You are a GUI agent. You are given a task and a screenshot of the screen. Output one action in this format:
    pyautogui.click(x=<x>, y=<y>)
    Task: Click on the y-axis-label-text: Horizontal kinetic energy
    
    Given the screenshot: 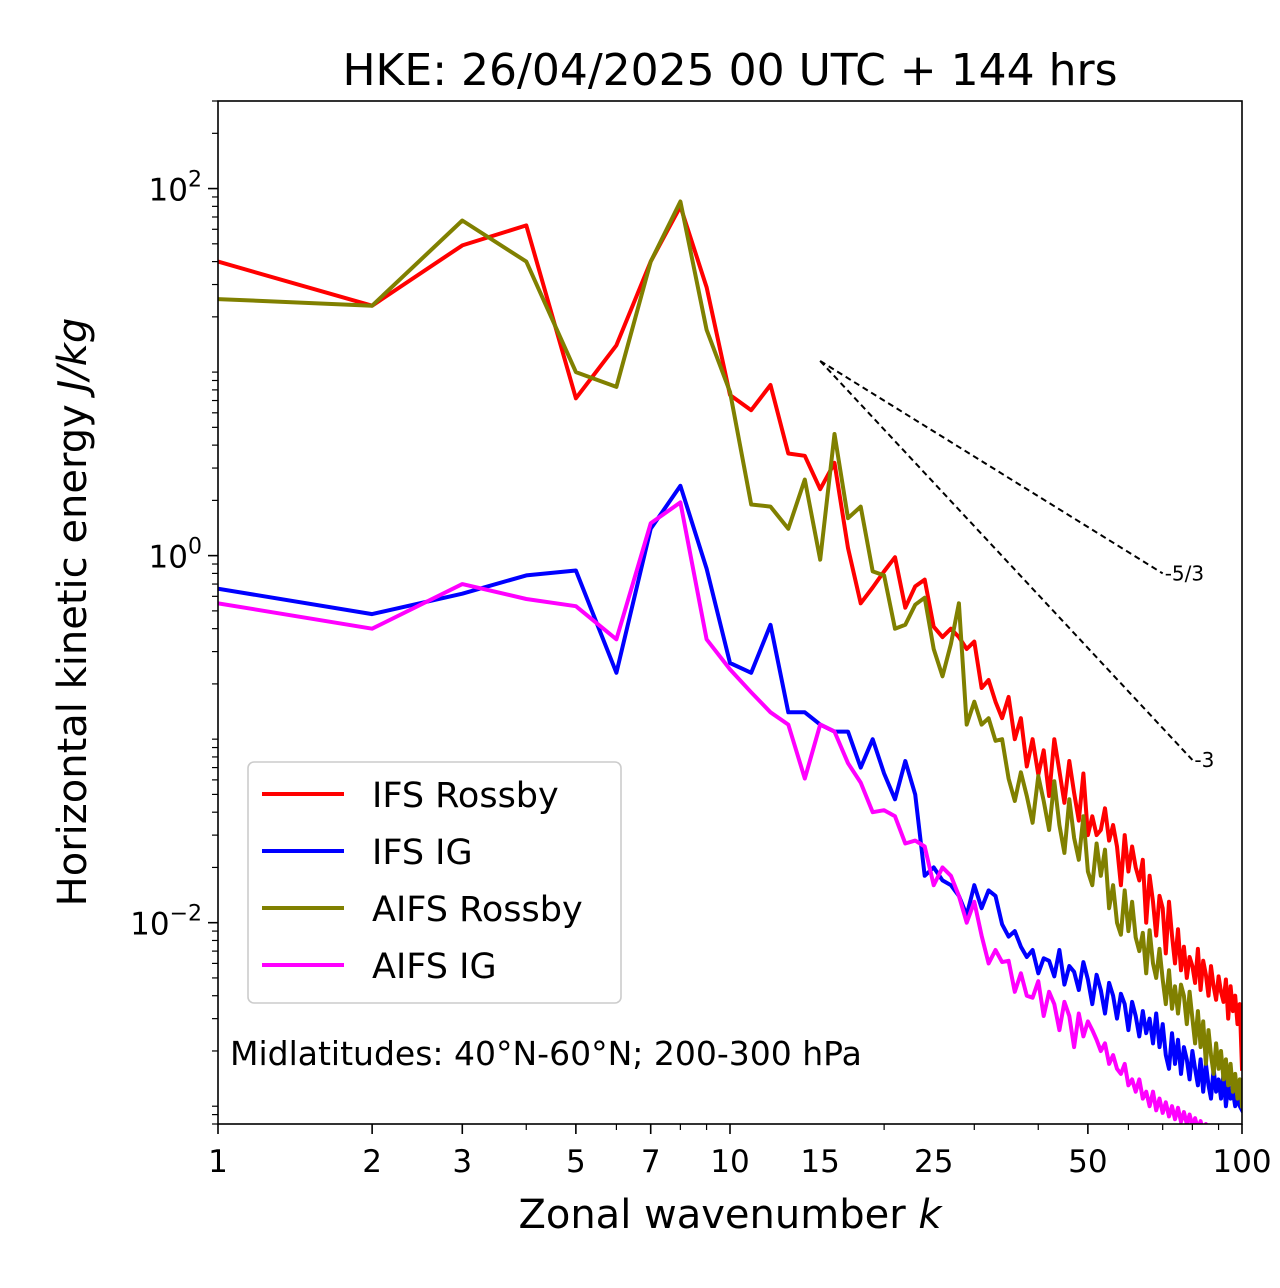 What is the action you would take?
    pyautogui.click(x=73, y=655)
    